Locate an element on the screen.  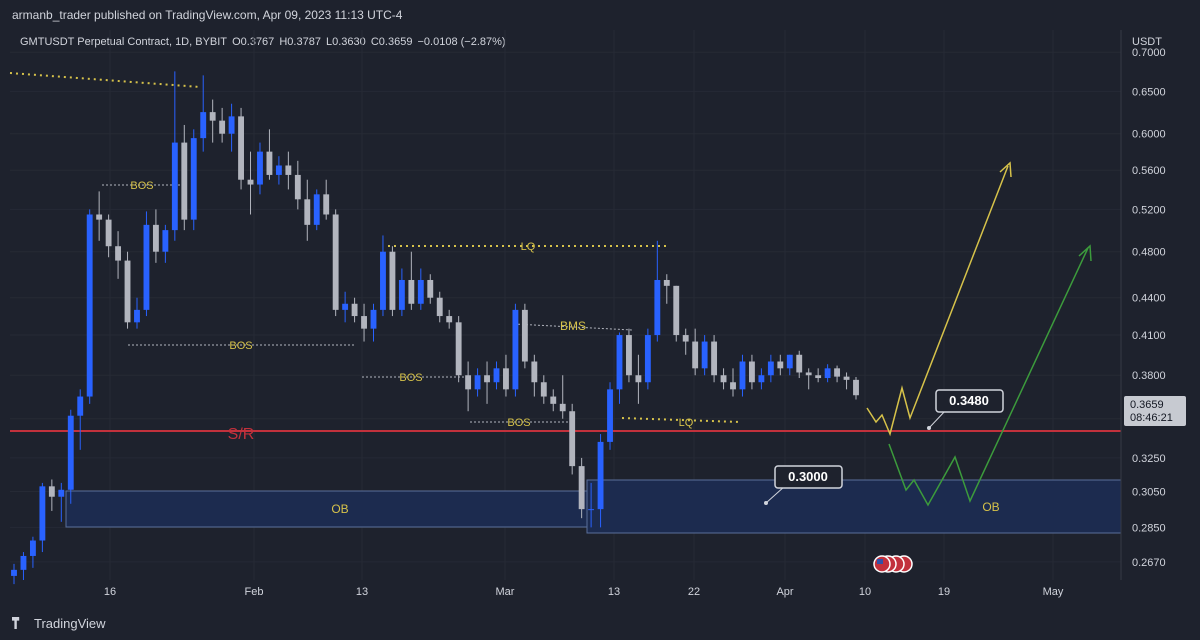
tradingview-logo: TradingView is located at coordinates (59, 623).